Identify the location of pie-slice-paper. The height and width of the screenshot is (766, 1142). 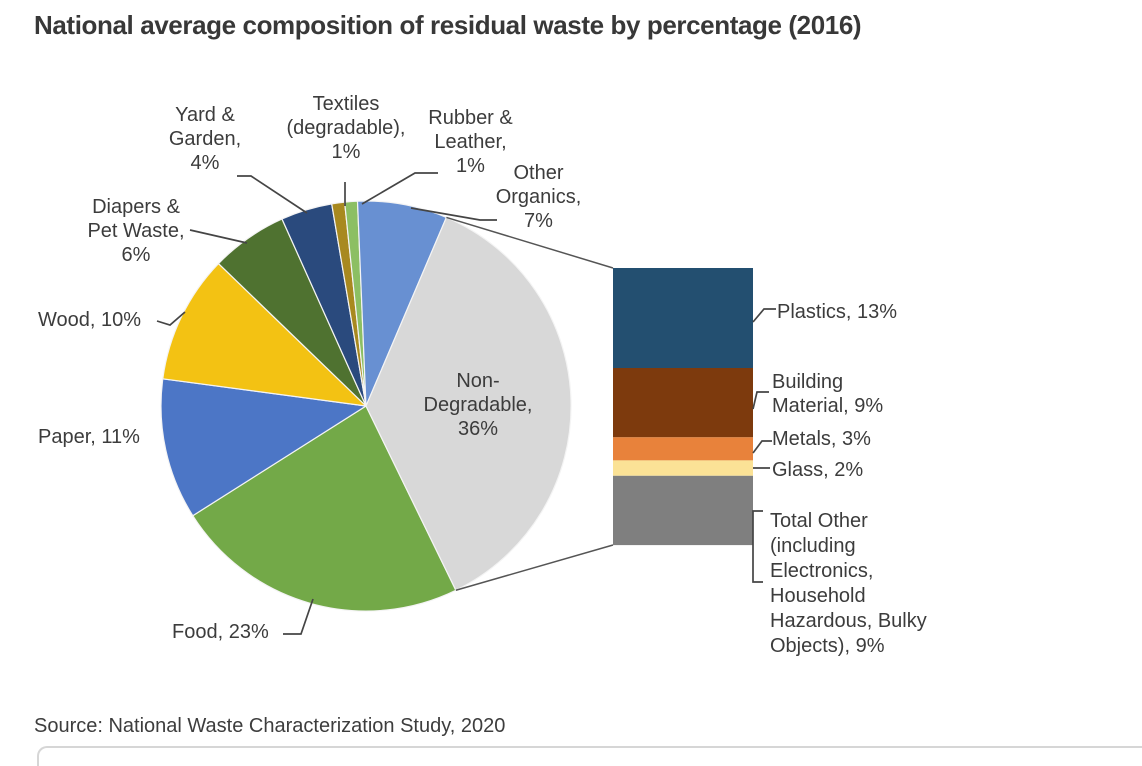
(264, 447).